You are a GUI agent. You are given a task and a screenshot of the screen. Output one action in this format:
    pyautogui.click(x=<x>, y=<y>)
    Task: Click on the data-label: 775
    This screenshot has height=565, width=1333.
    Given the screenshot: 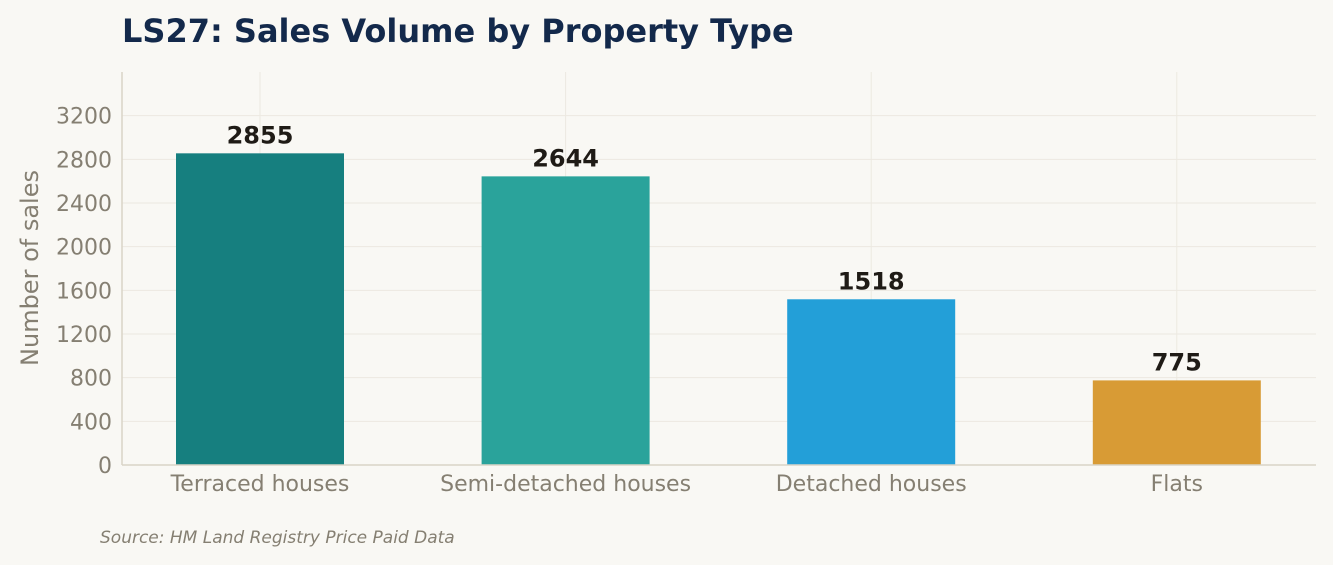 What is the action you would take?
    pyautogui.click(x=1177, y=362)
    